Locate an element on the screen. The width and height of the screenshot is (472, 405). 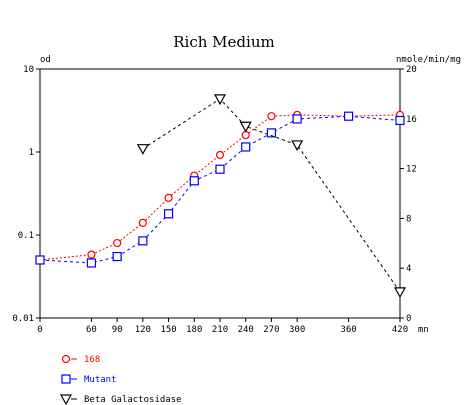
right-y-tick-label: 0 is located at coordinates (408, 319).